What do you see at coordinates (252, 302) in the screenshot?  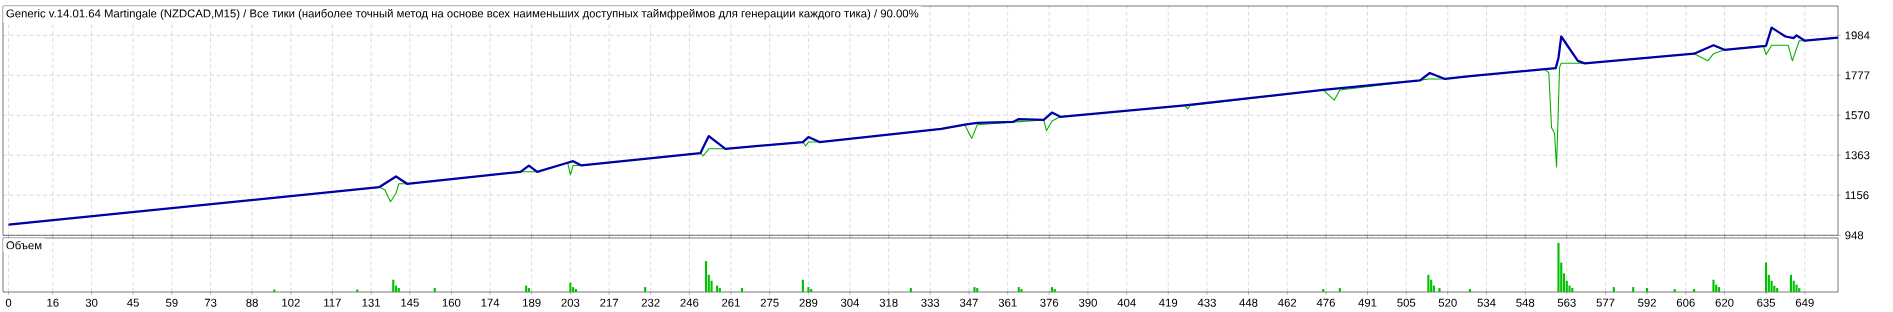 I see `x-tick-label: 88` at bounding box center [252, 302].